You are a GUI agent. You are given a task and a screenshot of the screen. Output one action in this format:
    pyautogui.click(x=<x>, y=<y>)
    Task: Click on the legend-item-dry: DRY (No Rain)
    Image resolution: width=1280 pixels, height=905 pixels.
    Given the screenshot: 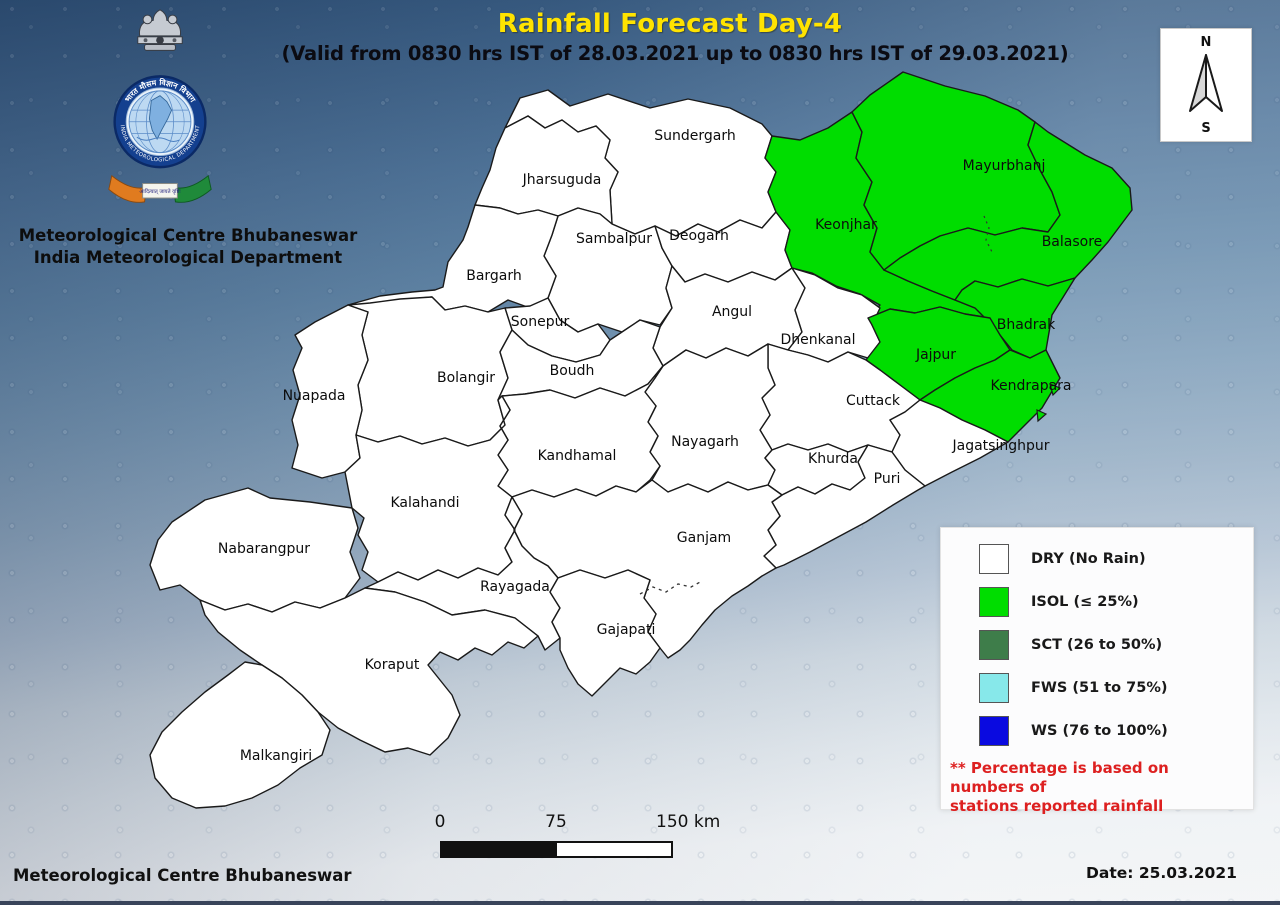 What is the action you would take?
    pyautogui.click(x=1062, y=559)
    